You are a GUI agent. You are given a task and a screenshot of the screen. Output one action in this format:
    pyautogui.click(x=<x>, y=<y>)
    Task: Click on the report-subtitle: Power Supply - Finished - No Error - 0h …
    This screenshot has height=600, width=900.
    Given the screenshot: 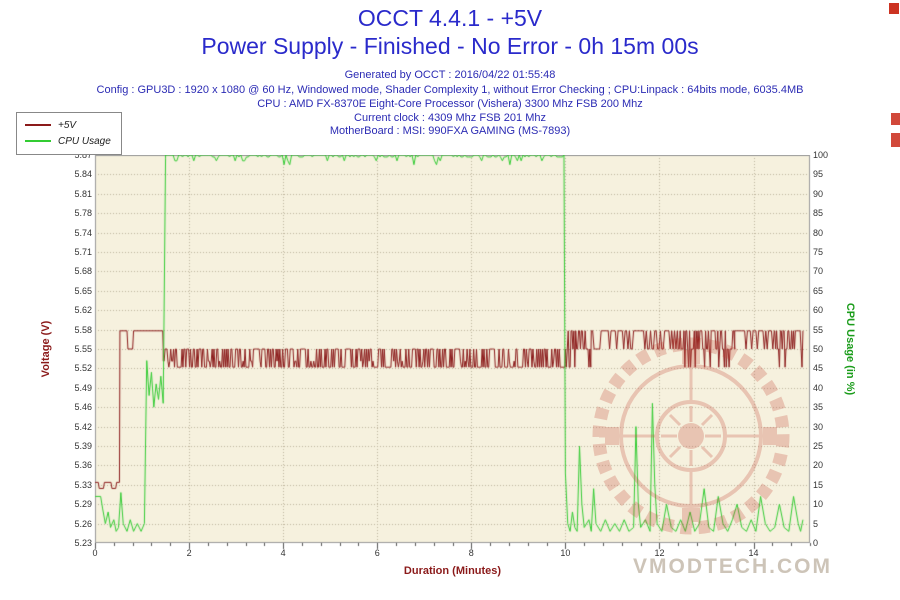 What is the action you would take?
    pyautogui.click(x=450, y=46)
    